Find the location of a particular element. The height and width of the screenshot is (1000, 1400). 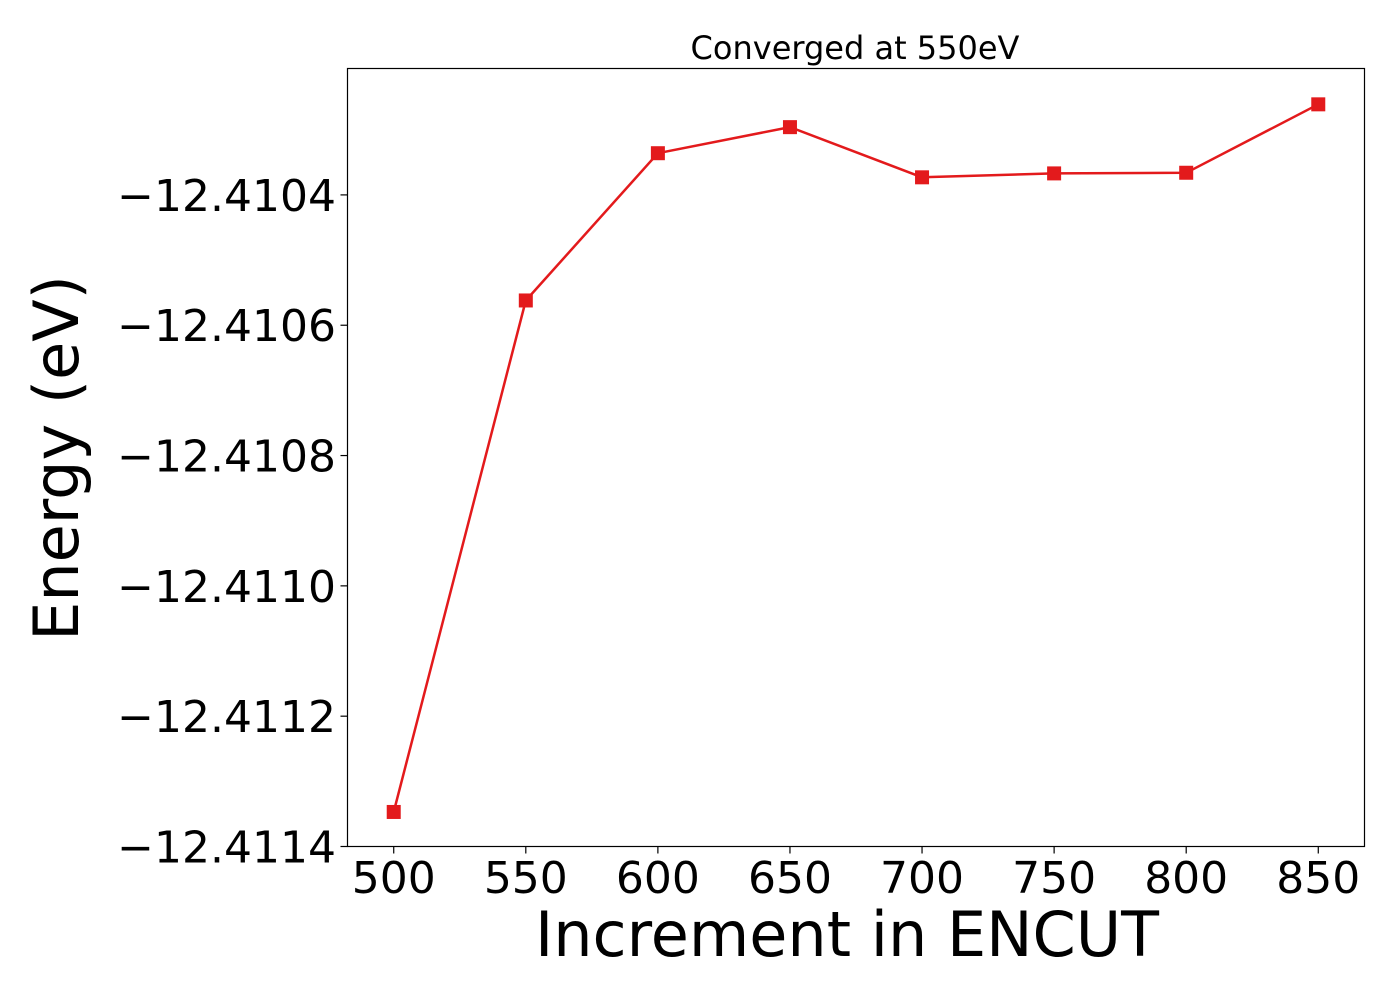

x-tick-label: 550 is located at coordinates (526, 878).